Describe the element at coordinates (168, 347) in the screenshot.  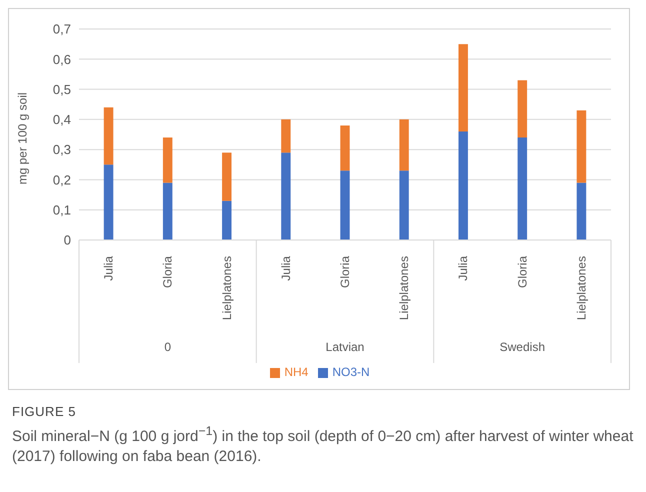
I see `text: 0` at that location.